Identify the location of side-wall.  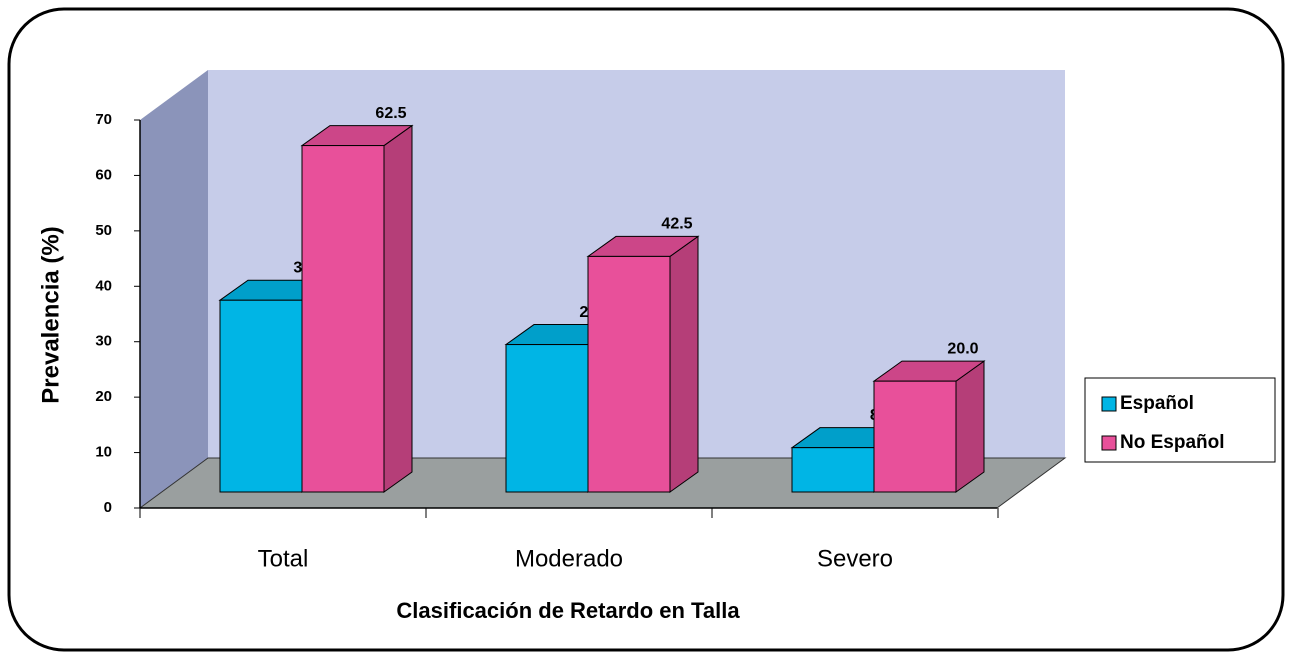
(174, 289).